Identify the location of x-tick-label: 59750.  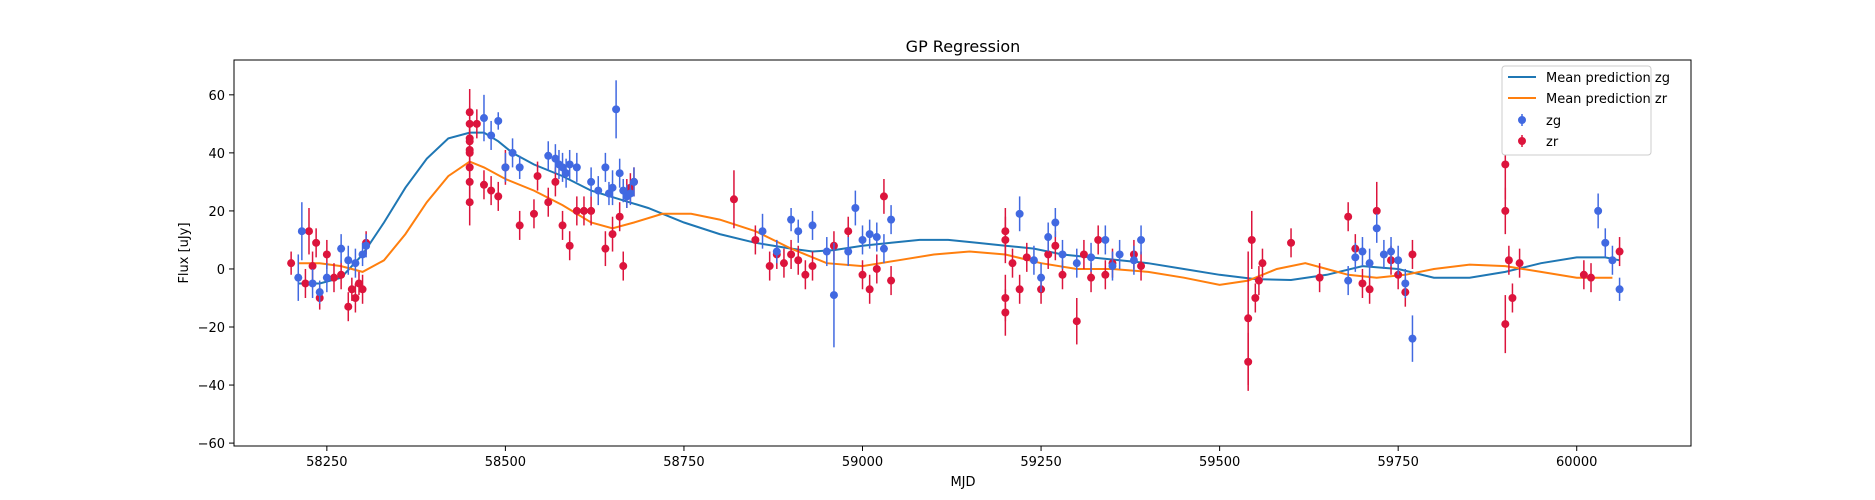
(1397, 462).